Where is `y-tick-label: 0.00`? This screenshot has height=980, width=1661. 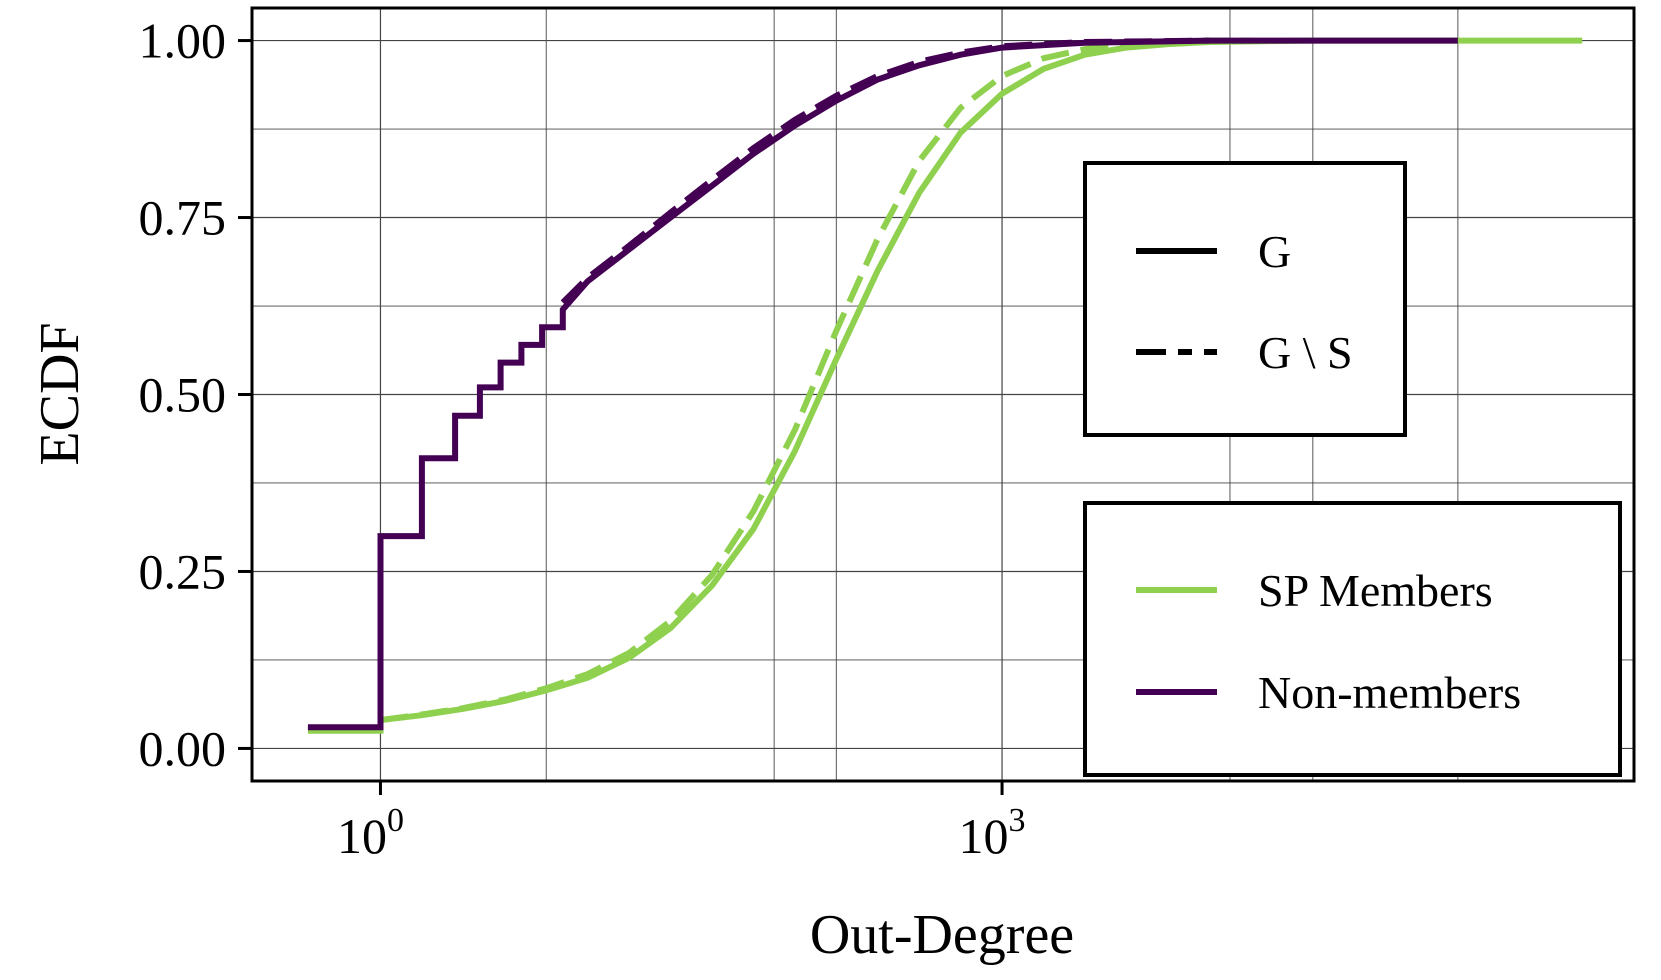 y-tick-label: 0.00 is located at coordinates (183, 748).